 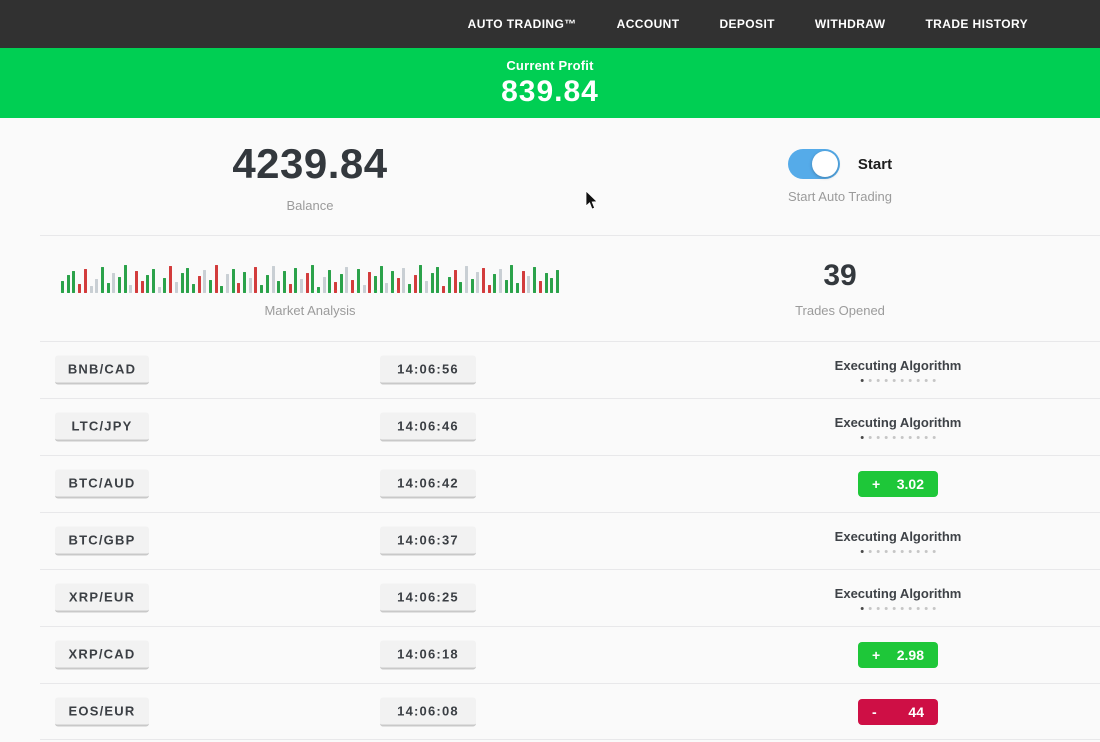 What do you see at coordinates (976, 24) in the screenshot?
I see `nav-item-trade-history: TRADE HISTORY` at bounding box center [976, 24].